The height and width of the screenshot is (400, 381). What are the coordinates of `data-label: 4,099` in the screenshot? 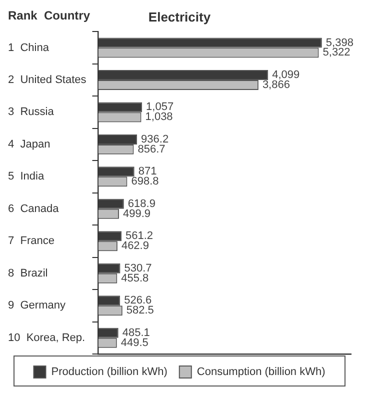 It's located at (286, 74).